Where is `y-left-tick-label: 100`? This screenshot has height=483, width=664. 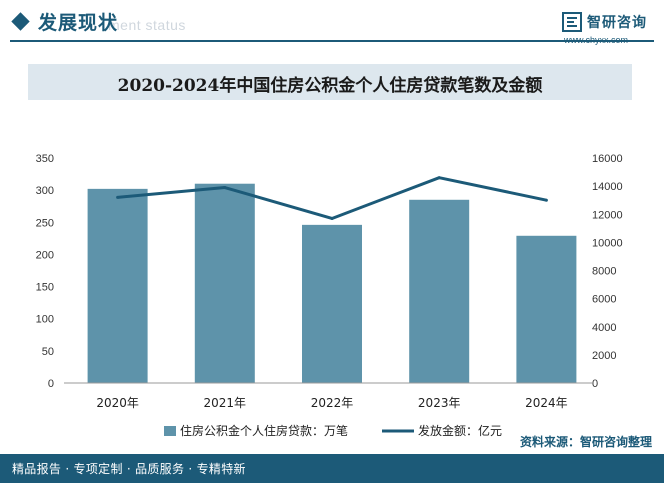
y-left-tick-label: 100 is located at coordinates (45, 320).